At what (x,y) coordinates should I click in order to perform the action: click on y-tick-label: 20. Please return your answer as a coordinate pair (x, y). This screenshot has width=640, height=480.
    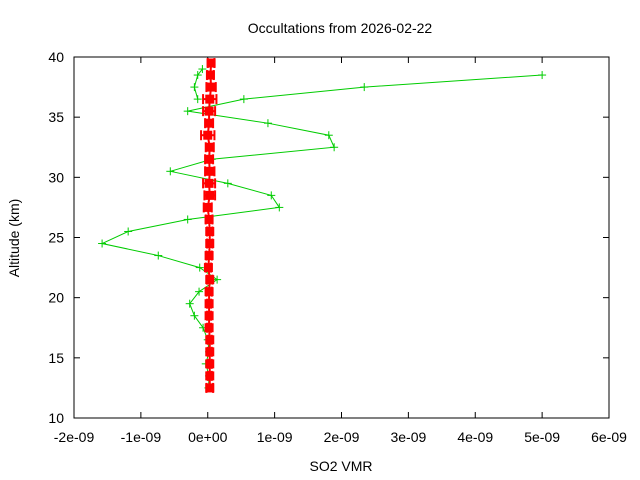
    Looking at the image, I should click on (56, 298).